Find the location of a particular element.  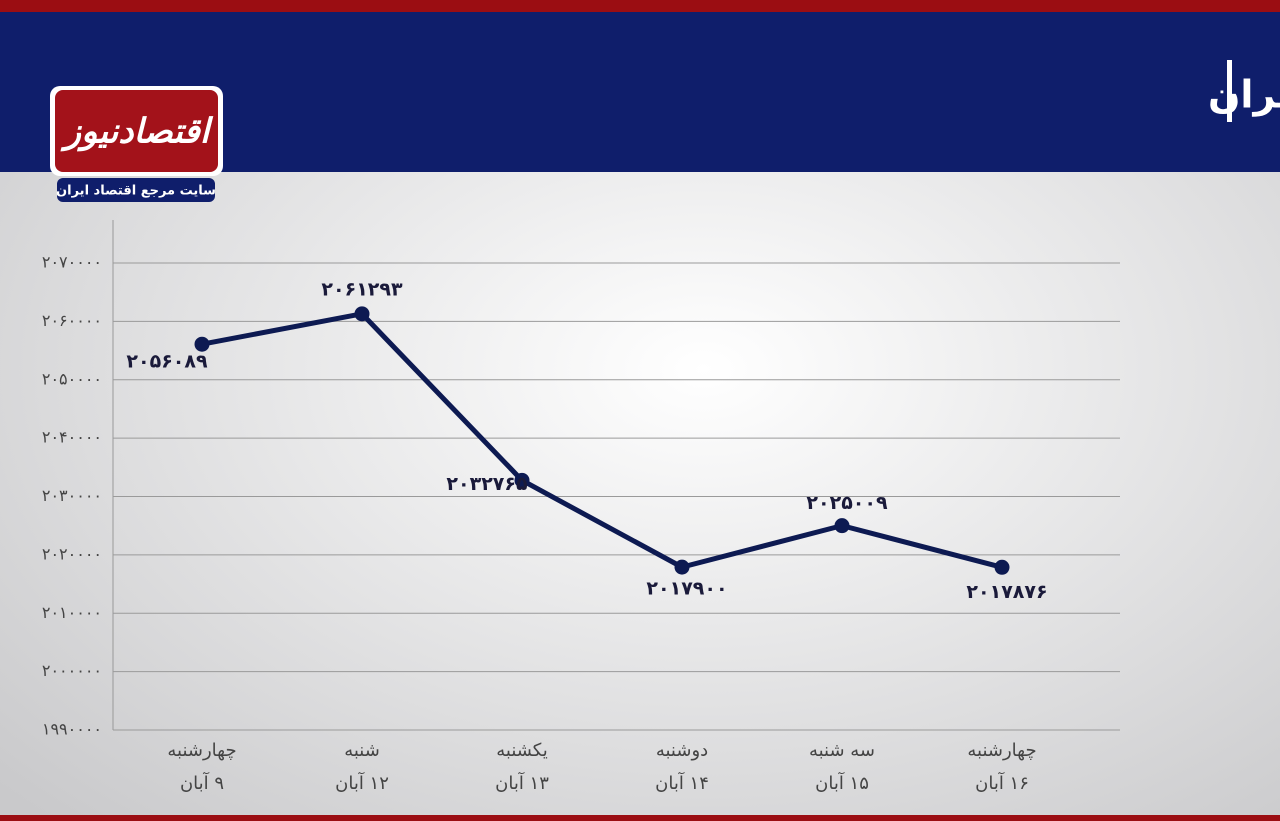

data-label: ۲۰۱۷۹۰۰ is located at coordinates (686, 589).